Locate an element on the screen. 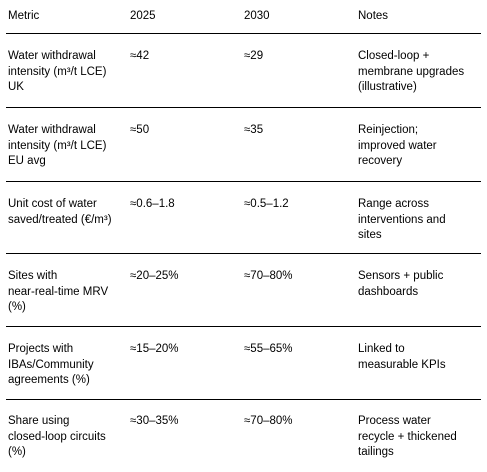 The width and height of the screenshot is (487, 472). header-metric: Metric is located at coordinates (24, 16).